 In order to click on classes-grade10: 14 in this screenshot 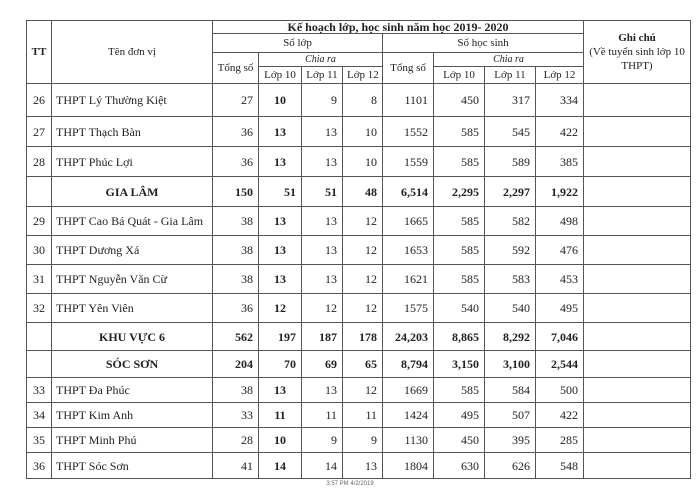, I will do `click(280, 465)`.